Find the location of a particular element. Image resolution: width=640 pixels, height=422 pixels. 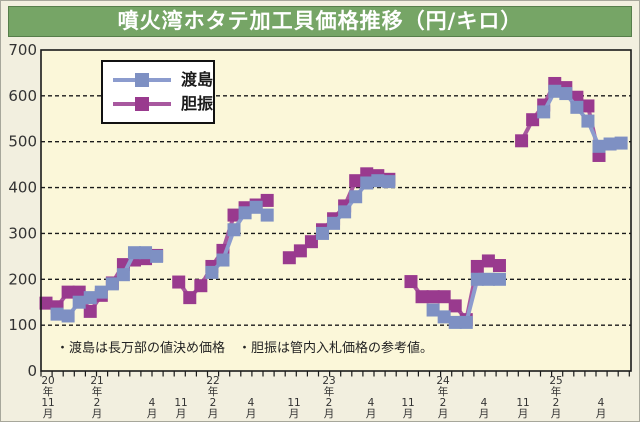

title-bar: 噴火湾ホタテ加工貝価格推移（円/キロ） is located at coordinates (320, 21).